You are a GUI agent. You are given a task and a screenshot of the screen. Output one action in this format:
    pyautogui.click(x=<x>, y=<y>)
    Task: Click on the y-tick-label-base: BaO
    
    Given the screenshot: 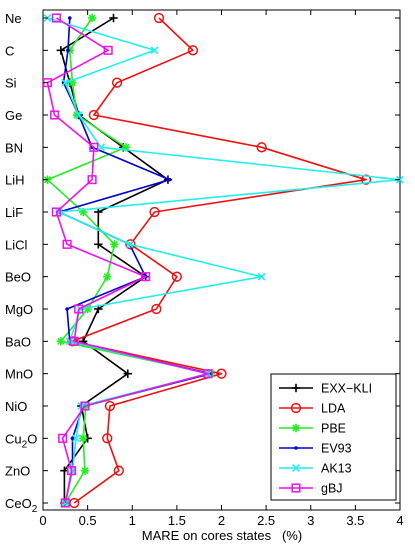 What is the action you would take?
    pyautogui.click(x=18, y=341)
    